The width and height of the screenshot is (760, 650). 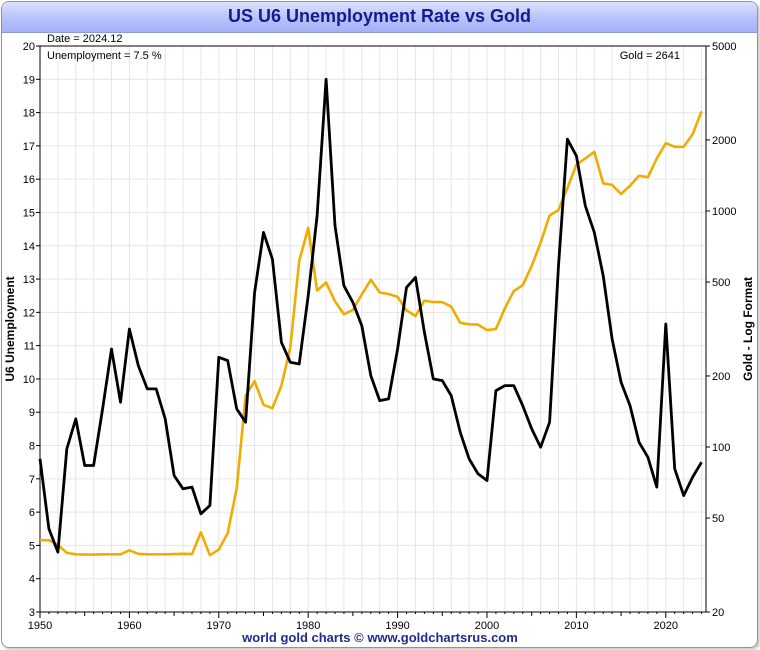 What do you see at coordinates (29, 147) in the screenshot?
I see `y-tick-label: 17` at bounding box center [29, 147].